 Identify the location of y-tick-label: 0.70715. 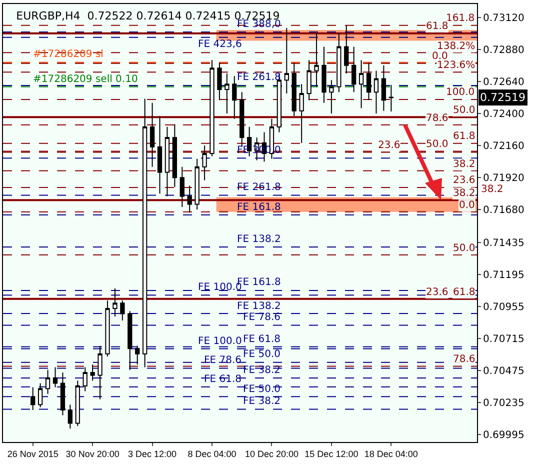
(503, 340).